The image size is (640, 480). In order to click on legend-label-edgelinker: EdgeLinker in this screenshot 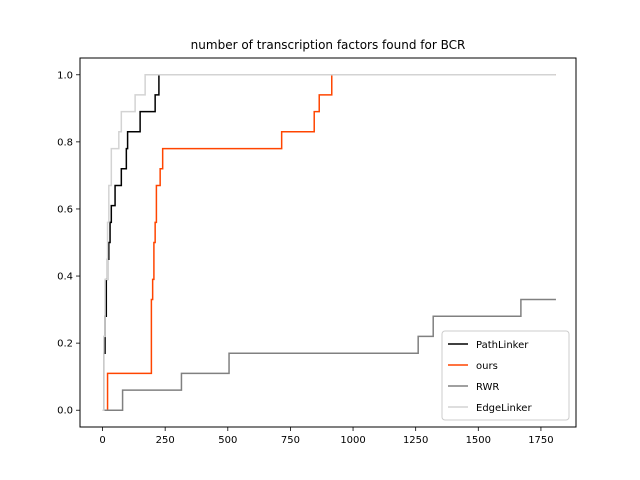, I will do `click(504, 408)`.